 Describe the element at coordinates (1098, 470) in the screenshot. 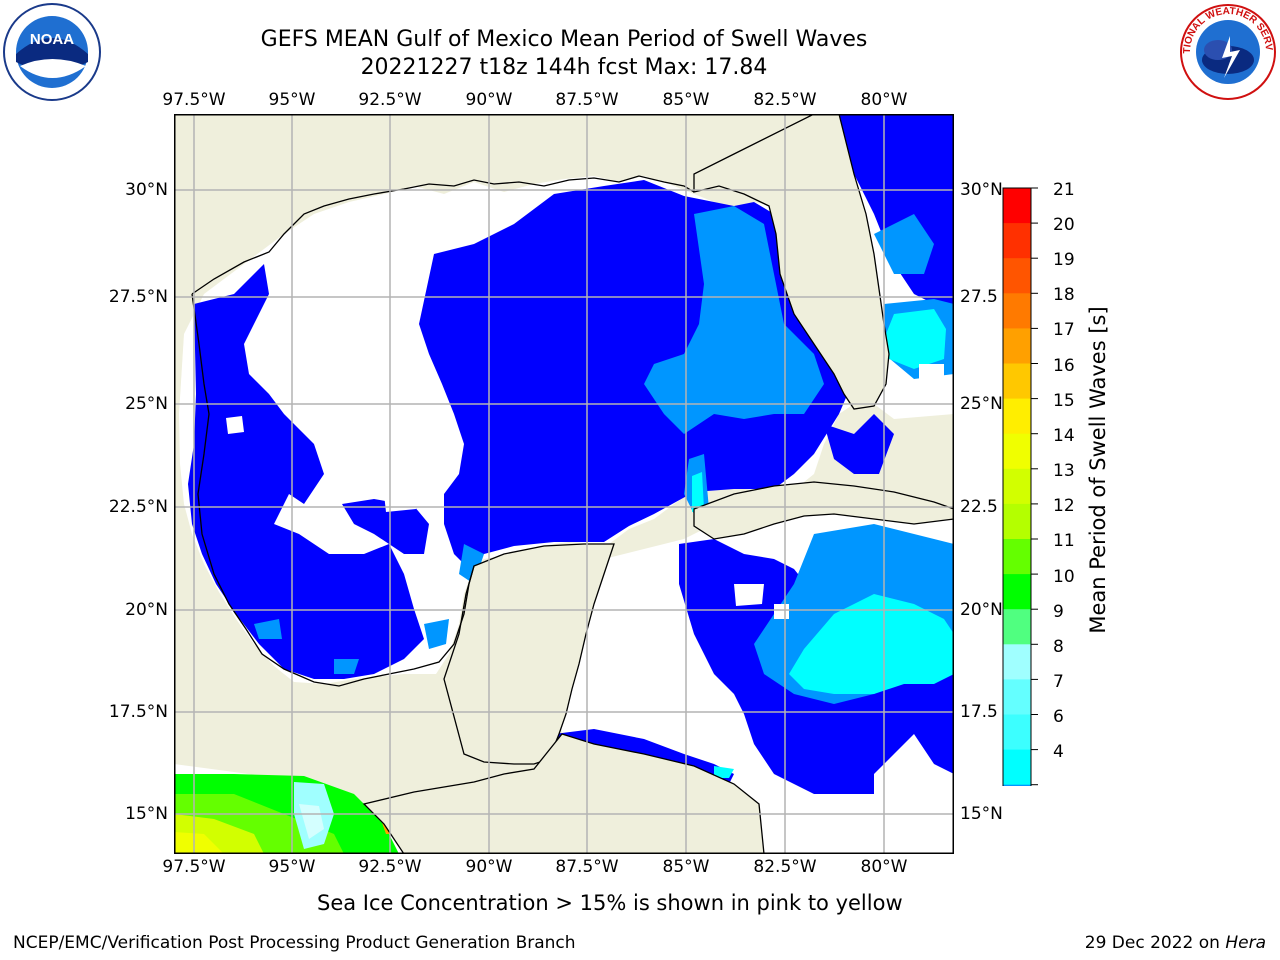

I see `colorbar-label: Mean Period of Swell Waves [s]` at that location.